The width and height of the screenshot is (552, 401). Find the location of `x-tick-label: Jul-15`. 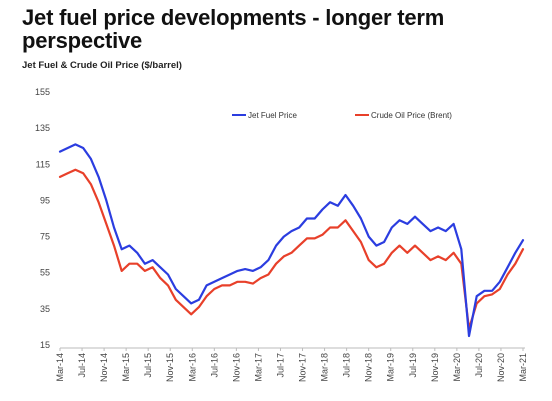

x-tick-label: Jul-15 is located at coordinates (148, 365).